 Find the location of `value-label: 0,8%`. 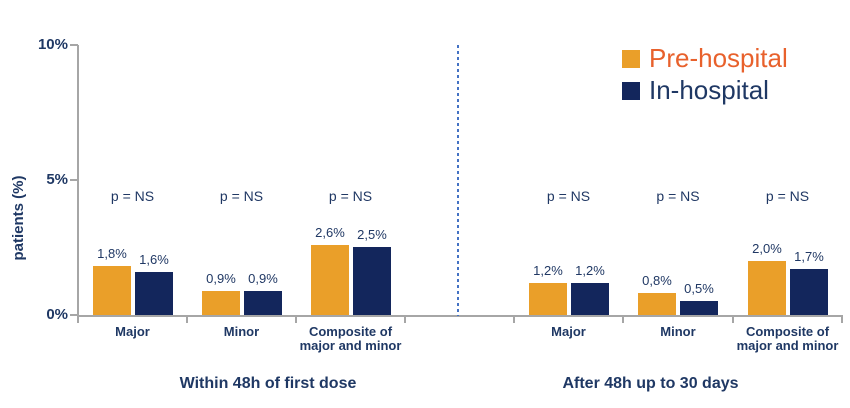

value-label: 0,8% is located at coordinates (657, 280).